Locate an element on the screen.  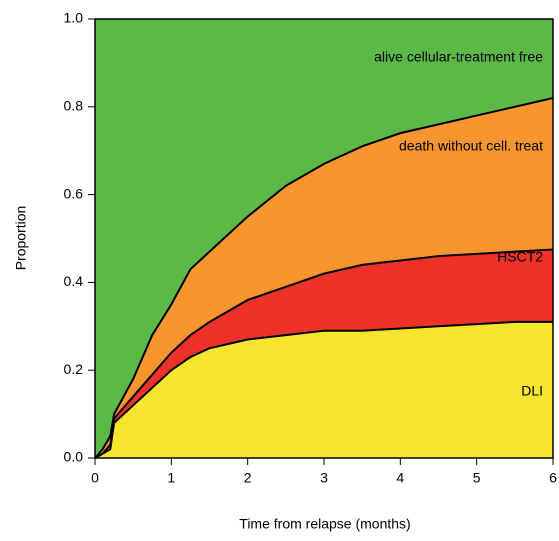
x-tick-label: 6 is located at coordinates (553, 478).